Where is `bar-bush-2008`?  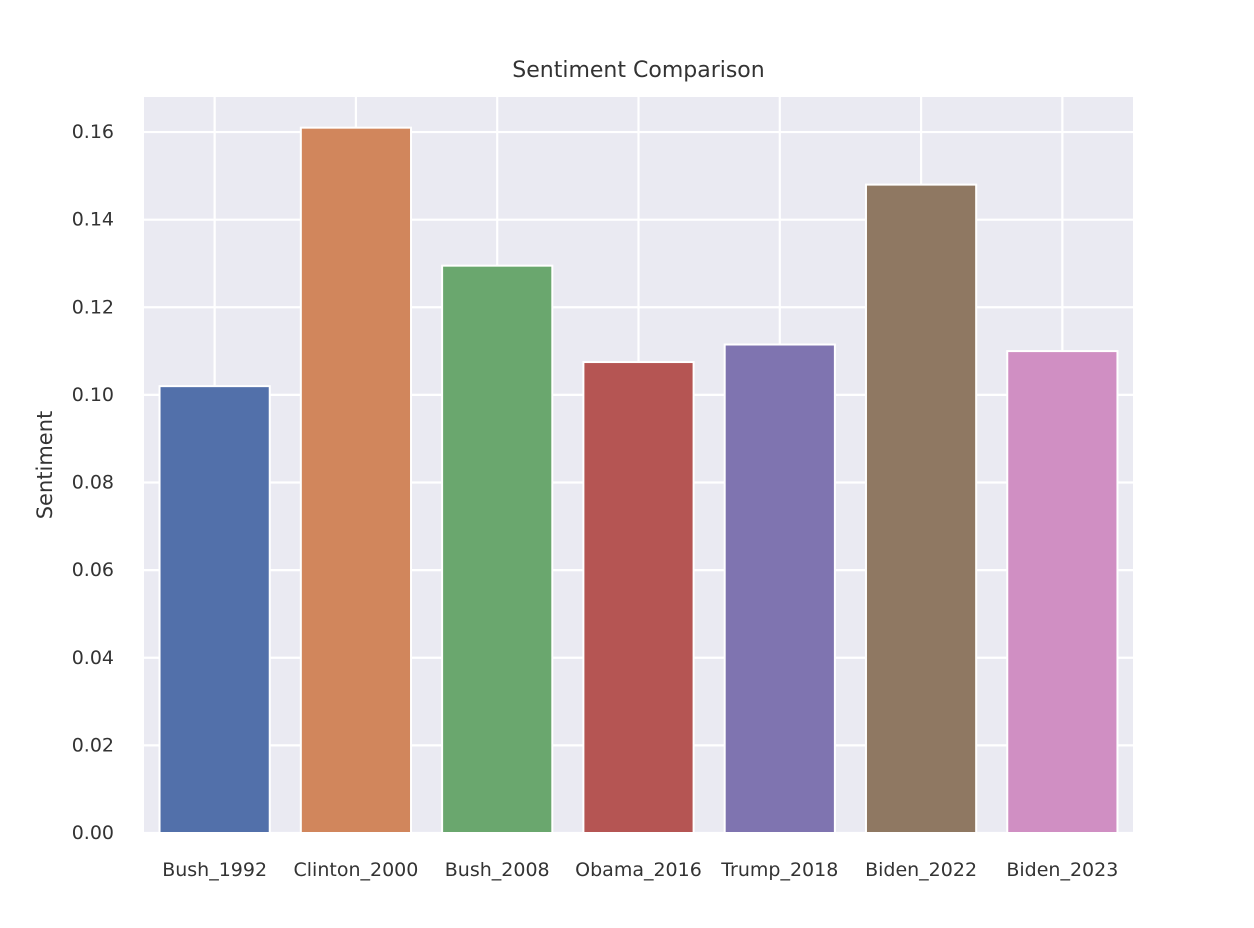
bar-bush-2008 is located at coordinates (497, 549).